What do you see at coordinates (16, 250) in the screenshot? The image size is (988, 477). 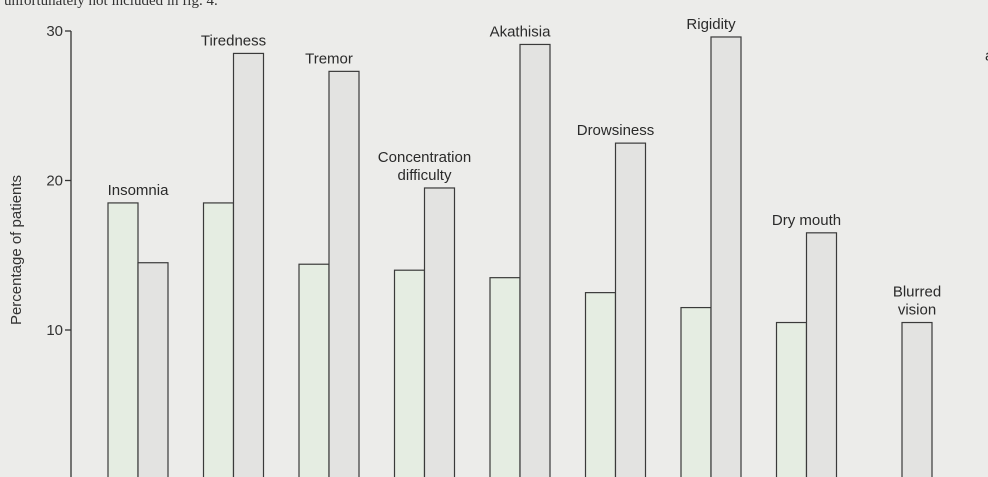 I see `y-axis-label: Percentage of patients` at bounding box center [16, 250].